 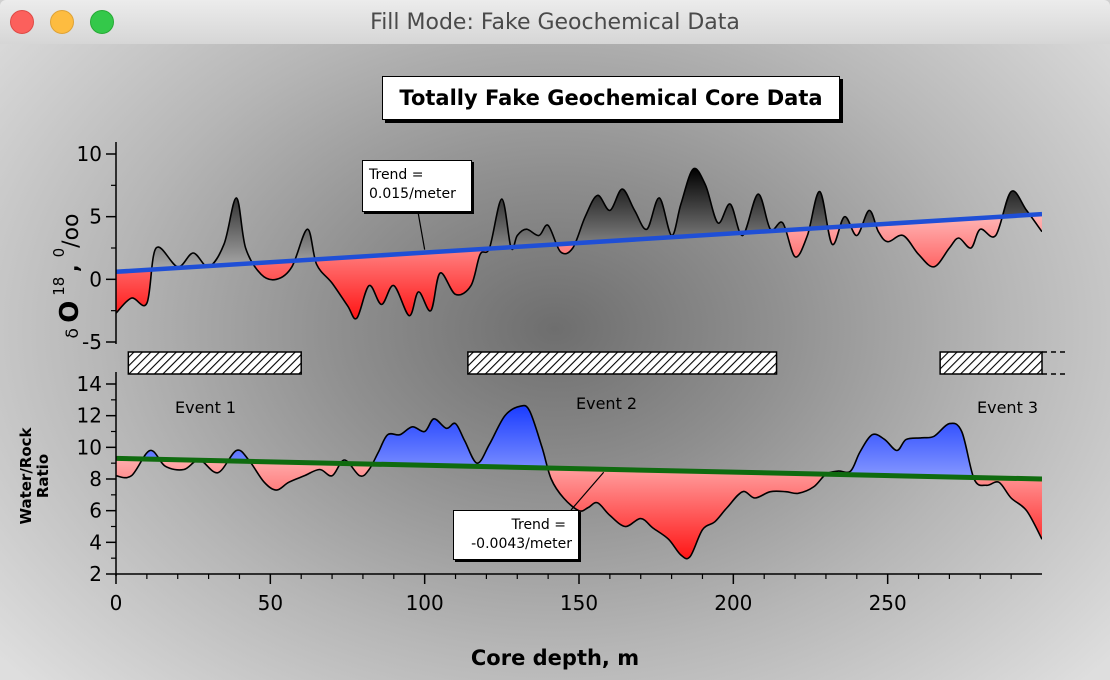 I want to click on chart-title: Totally Fake Geochemical Core Data, so click(x=611, y=98).